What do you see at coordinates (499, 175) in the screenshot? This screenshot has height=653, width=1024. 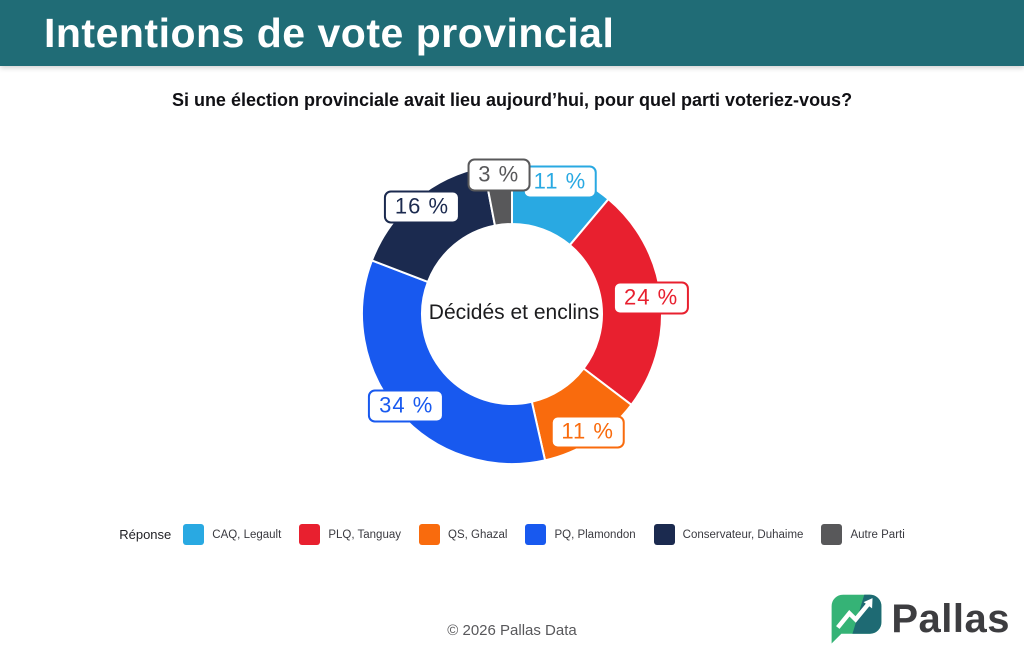 I see `slice-value-label: 3 %` at bounding box center [499, 175].